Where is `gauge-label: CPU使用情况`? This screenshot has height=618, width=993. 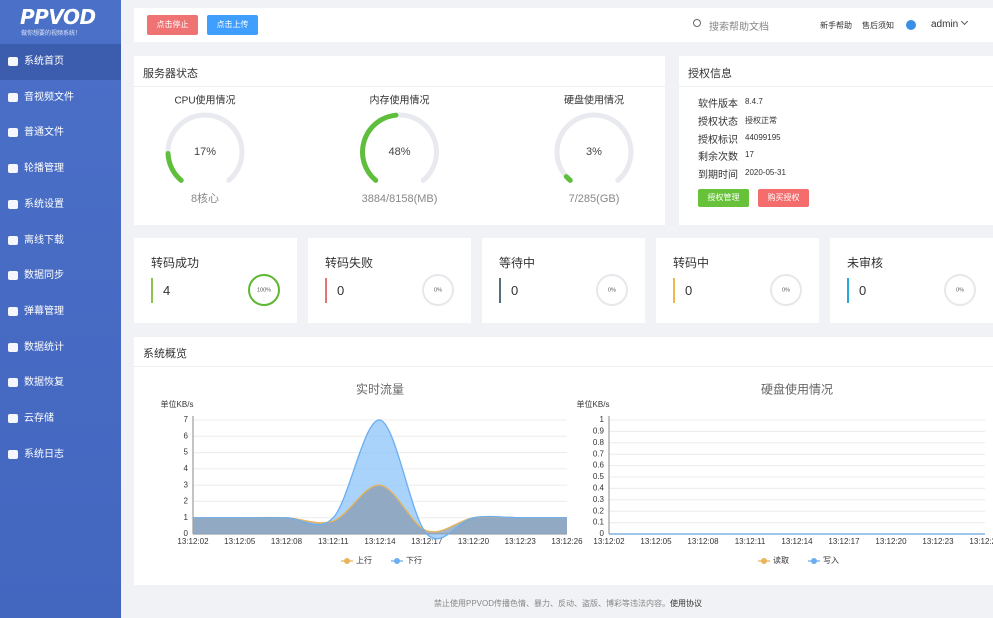
gauge-label: CPU使用情况 is located at coordinates (204, 100).